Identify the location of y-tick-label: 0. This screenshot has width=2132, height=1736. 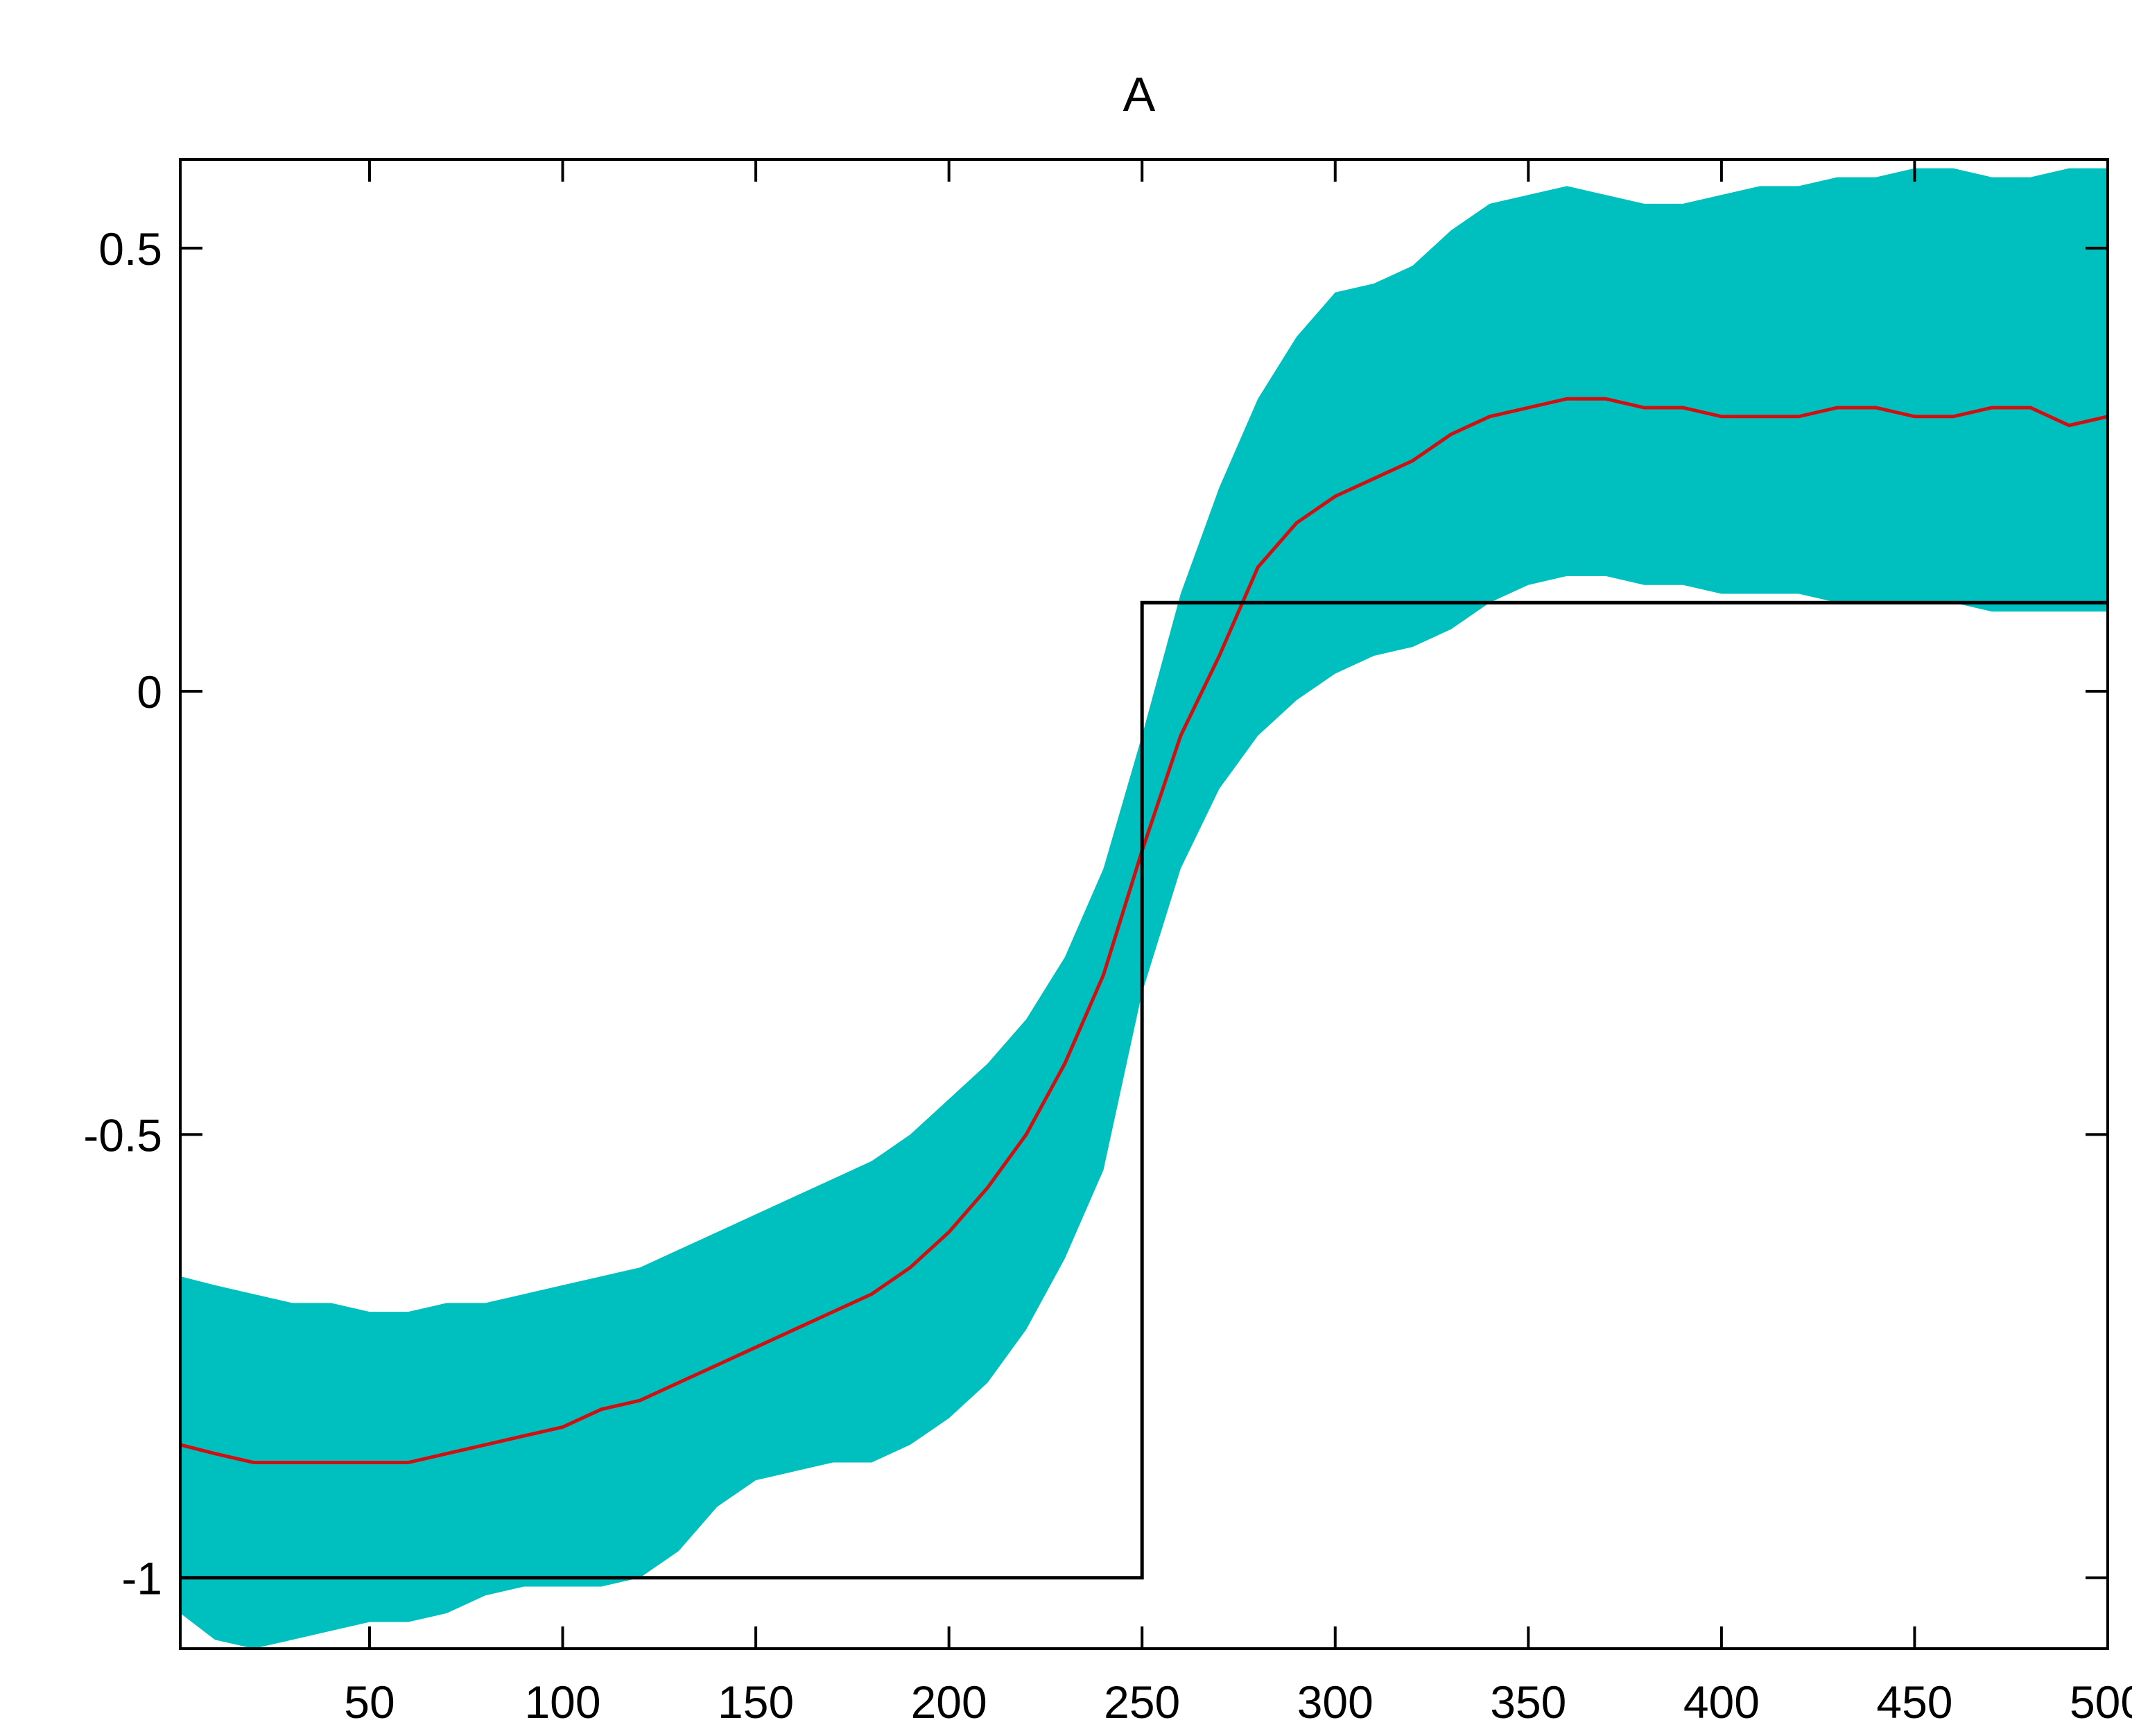
(149, 692).